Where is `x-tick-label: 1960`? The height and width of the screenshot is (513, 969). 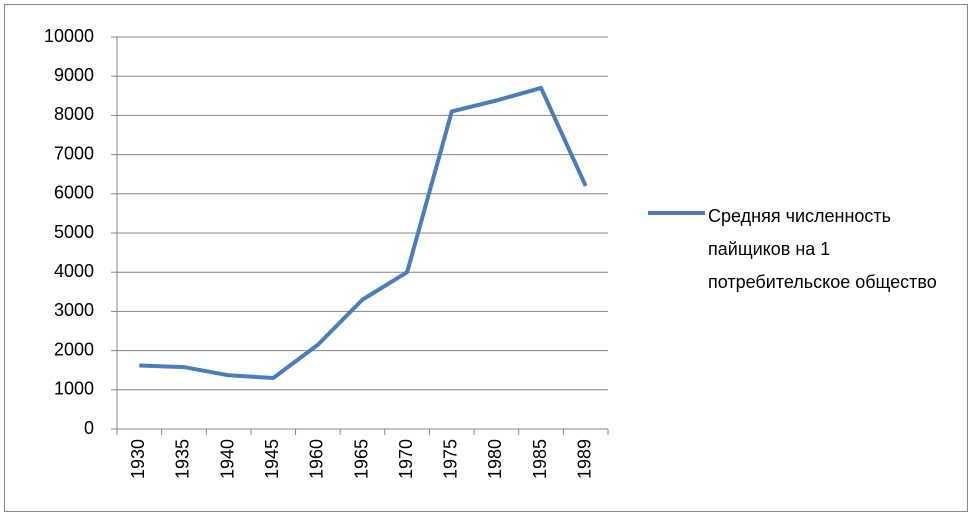
x-tick-label: 1960 is located at coordinates (317, 459).